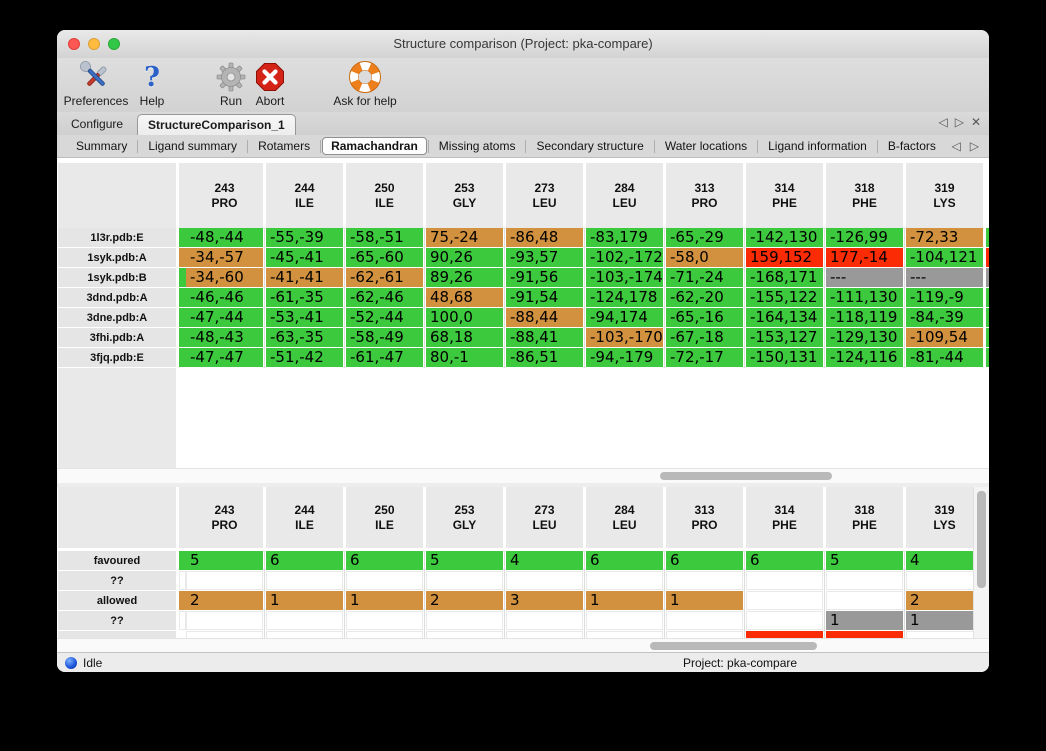  Describe the element at coordinates (224, 297) in the screenshot. I see `table-cell: -46,-46` at that location.